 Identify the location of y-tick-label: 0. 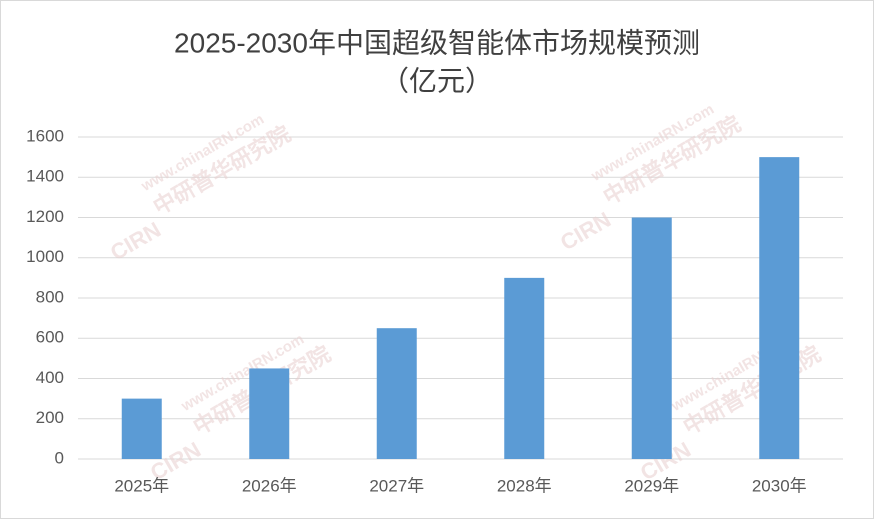
(59, 457).